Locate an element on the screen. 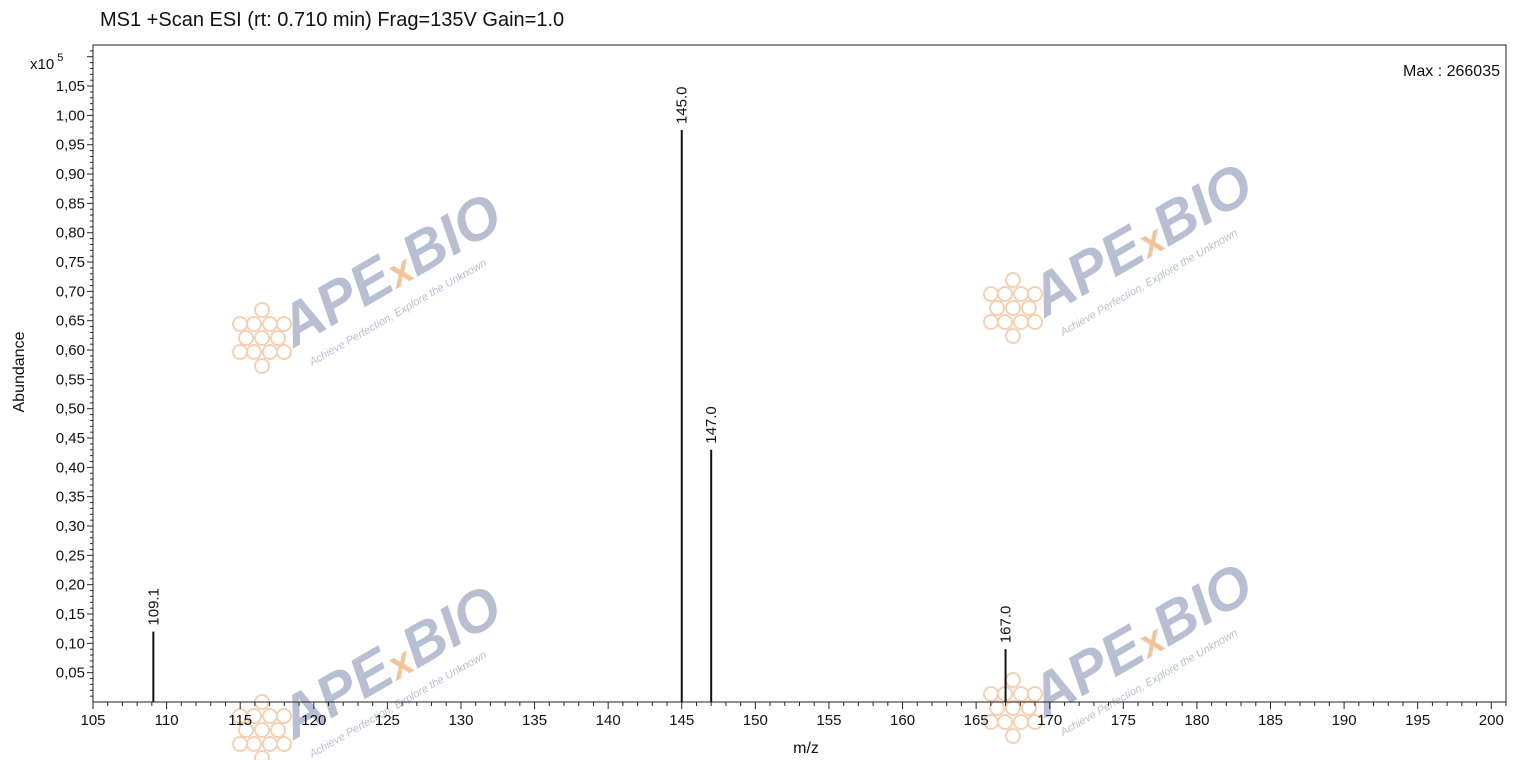  x-tick-label: 125 is located at coordinates (387, 720).